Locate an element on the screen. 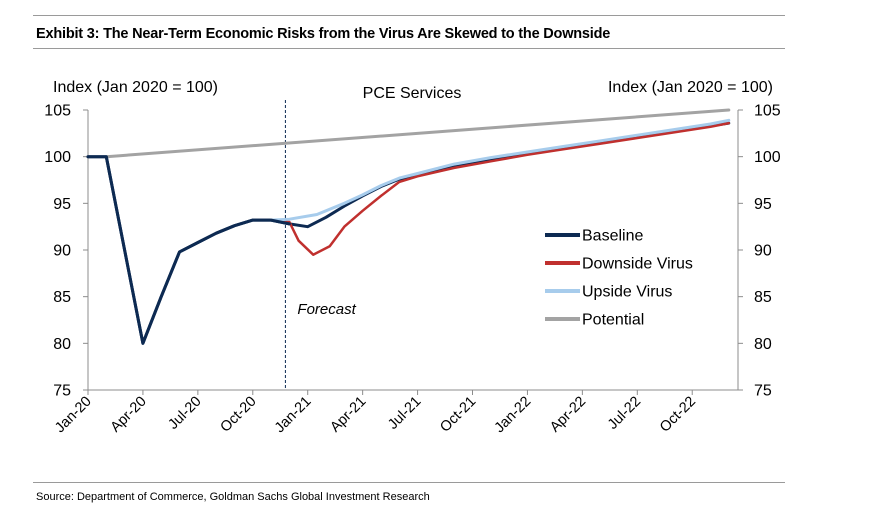 The height and width of the screenshot is (525, 878). y-tick-label-right: 100 is located at coordinates (767, 157).